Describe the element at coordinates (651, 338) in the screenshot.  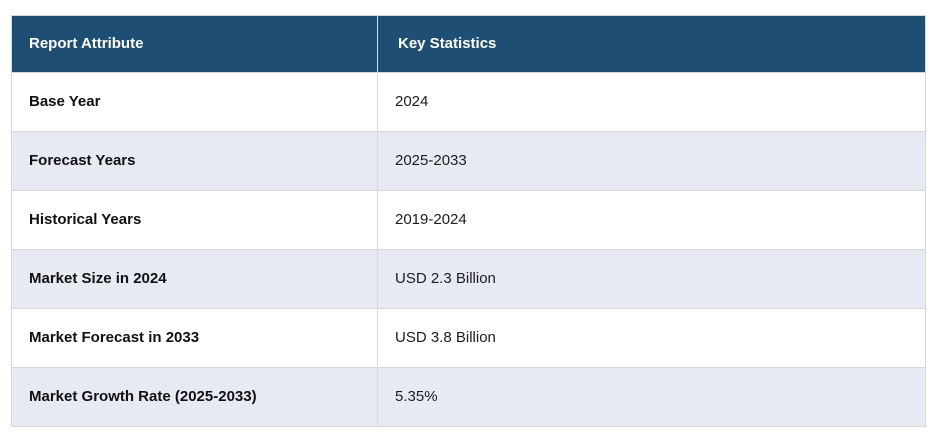
I see `row-value: USD 3.8 Billion` at that location.